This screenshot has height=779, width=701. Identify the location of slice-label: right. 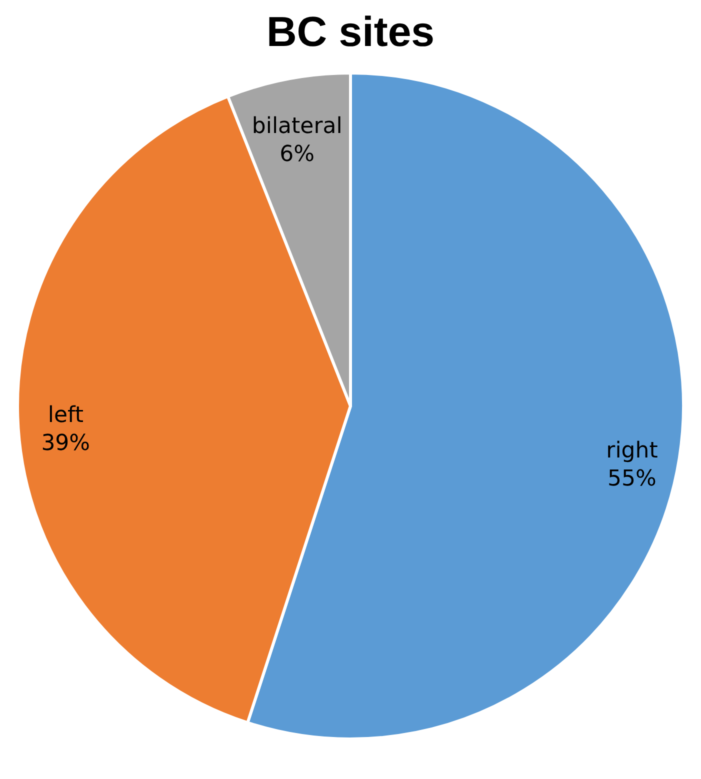
(632, 451).